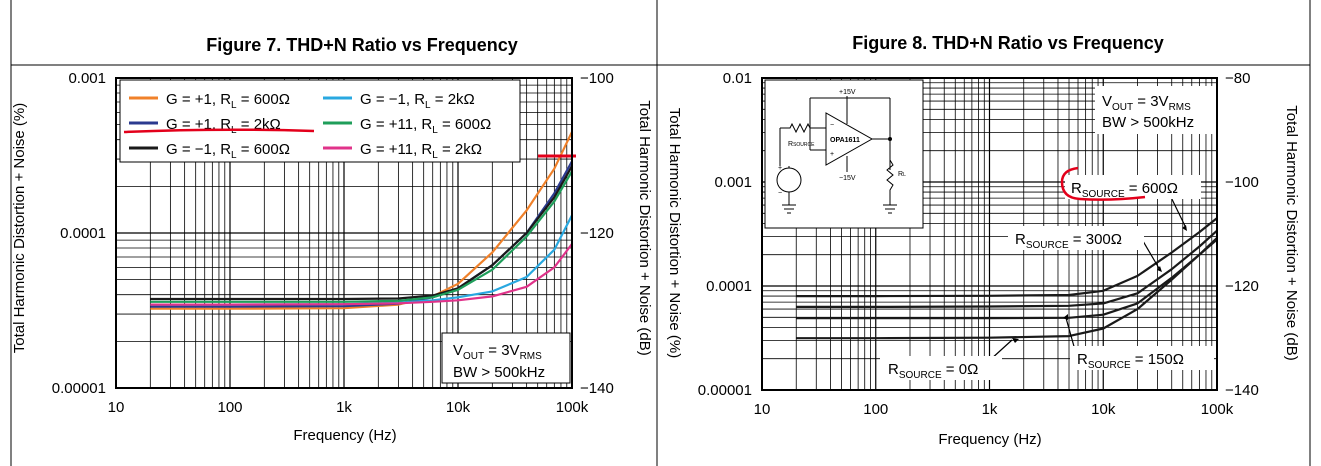  Describe the element at coordinates (1068, 241) in the screenshot. I see `series-label: RSOURCE = 300Ω` at that location.